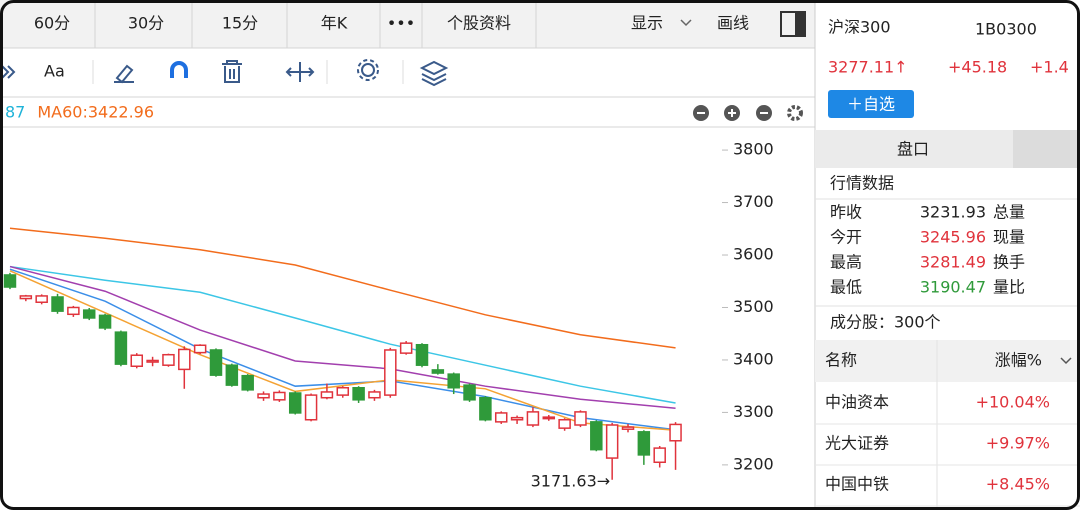 The width and height of the screenshot is (1080, 514). Describe the element at coordinates (977, 67) in the screenshot. I see `change: +45.18` at that location.